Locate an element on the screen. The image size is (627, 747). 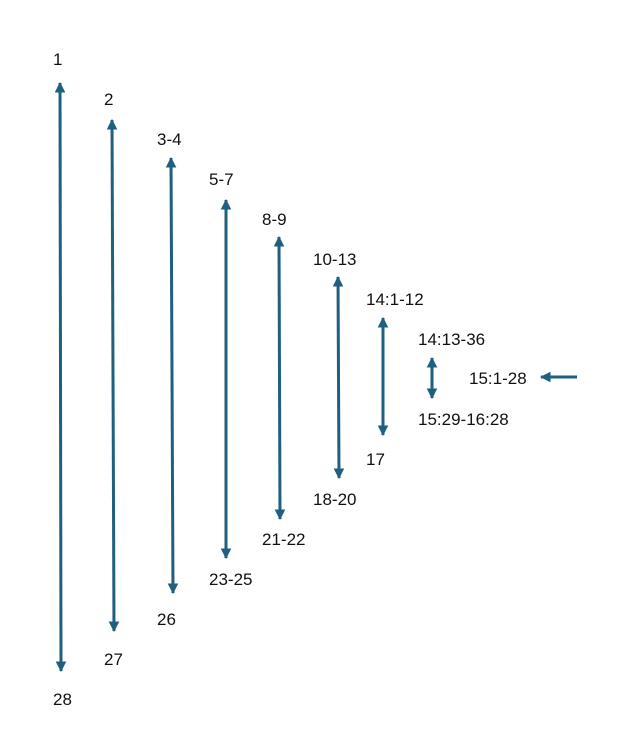
pair-5-bottom-label: 21-22 is located at coordinates (283, 539).